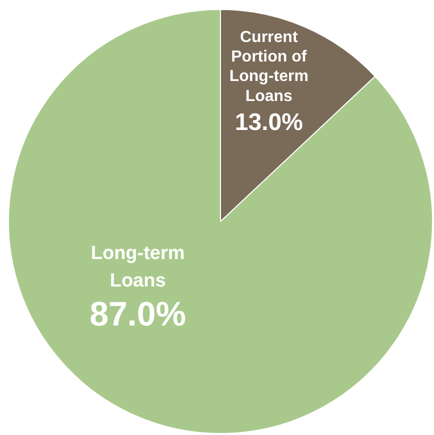  What do you see at coordinates (268, 67) in the screenshot?
I see `slice-label: Current Portion of Long-term Loans` at bounding box center [268, 67].